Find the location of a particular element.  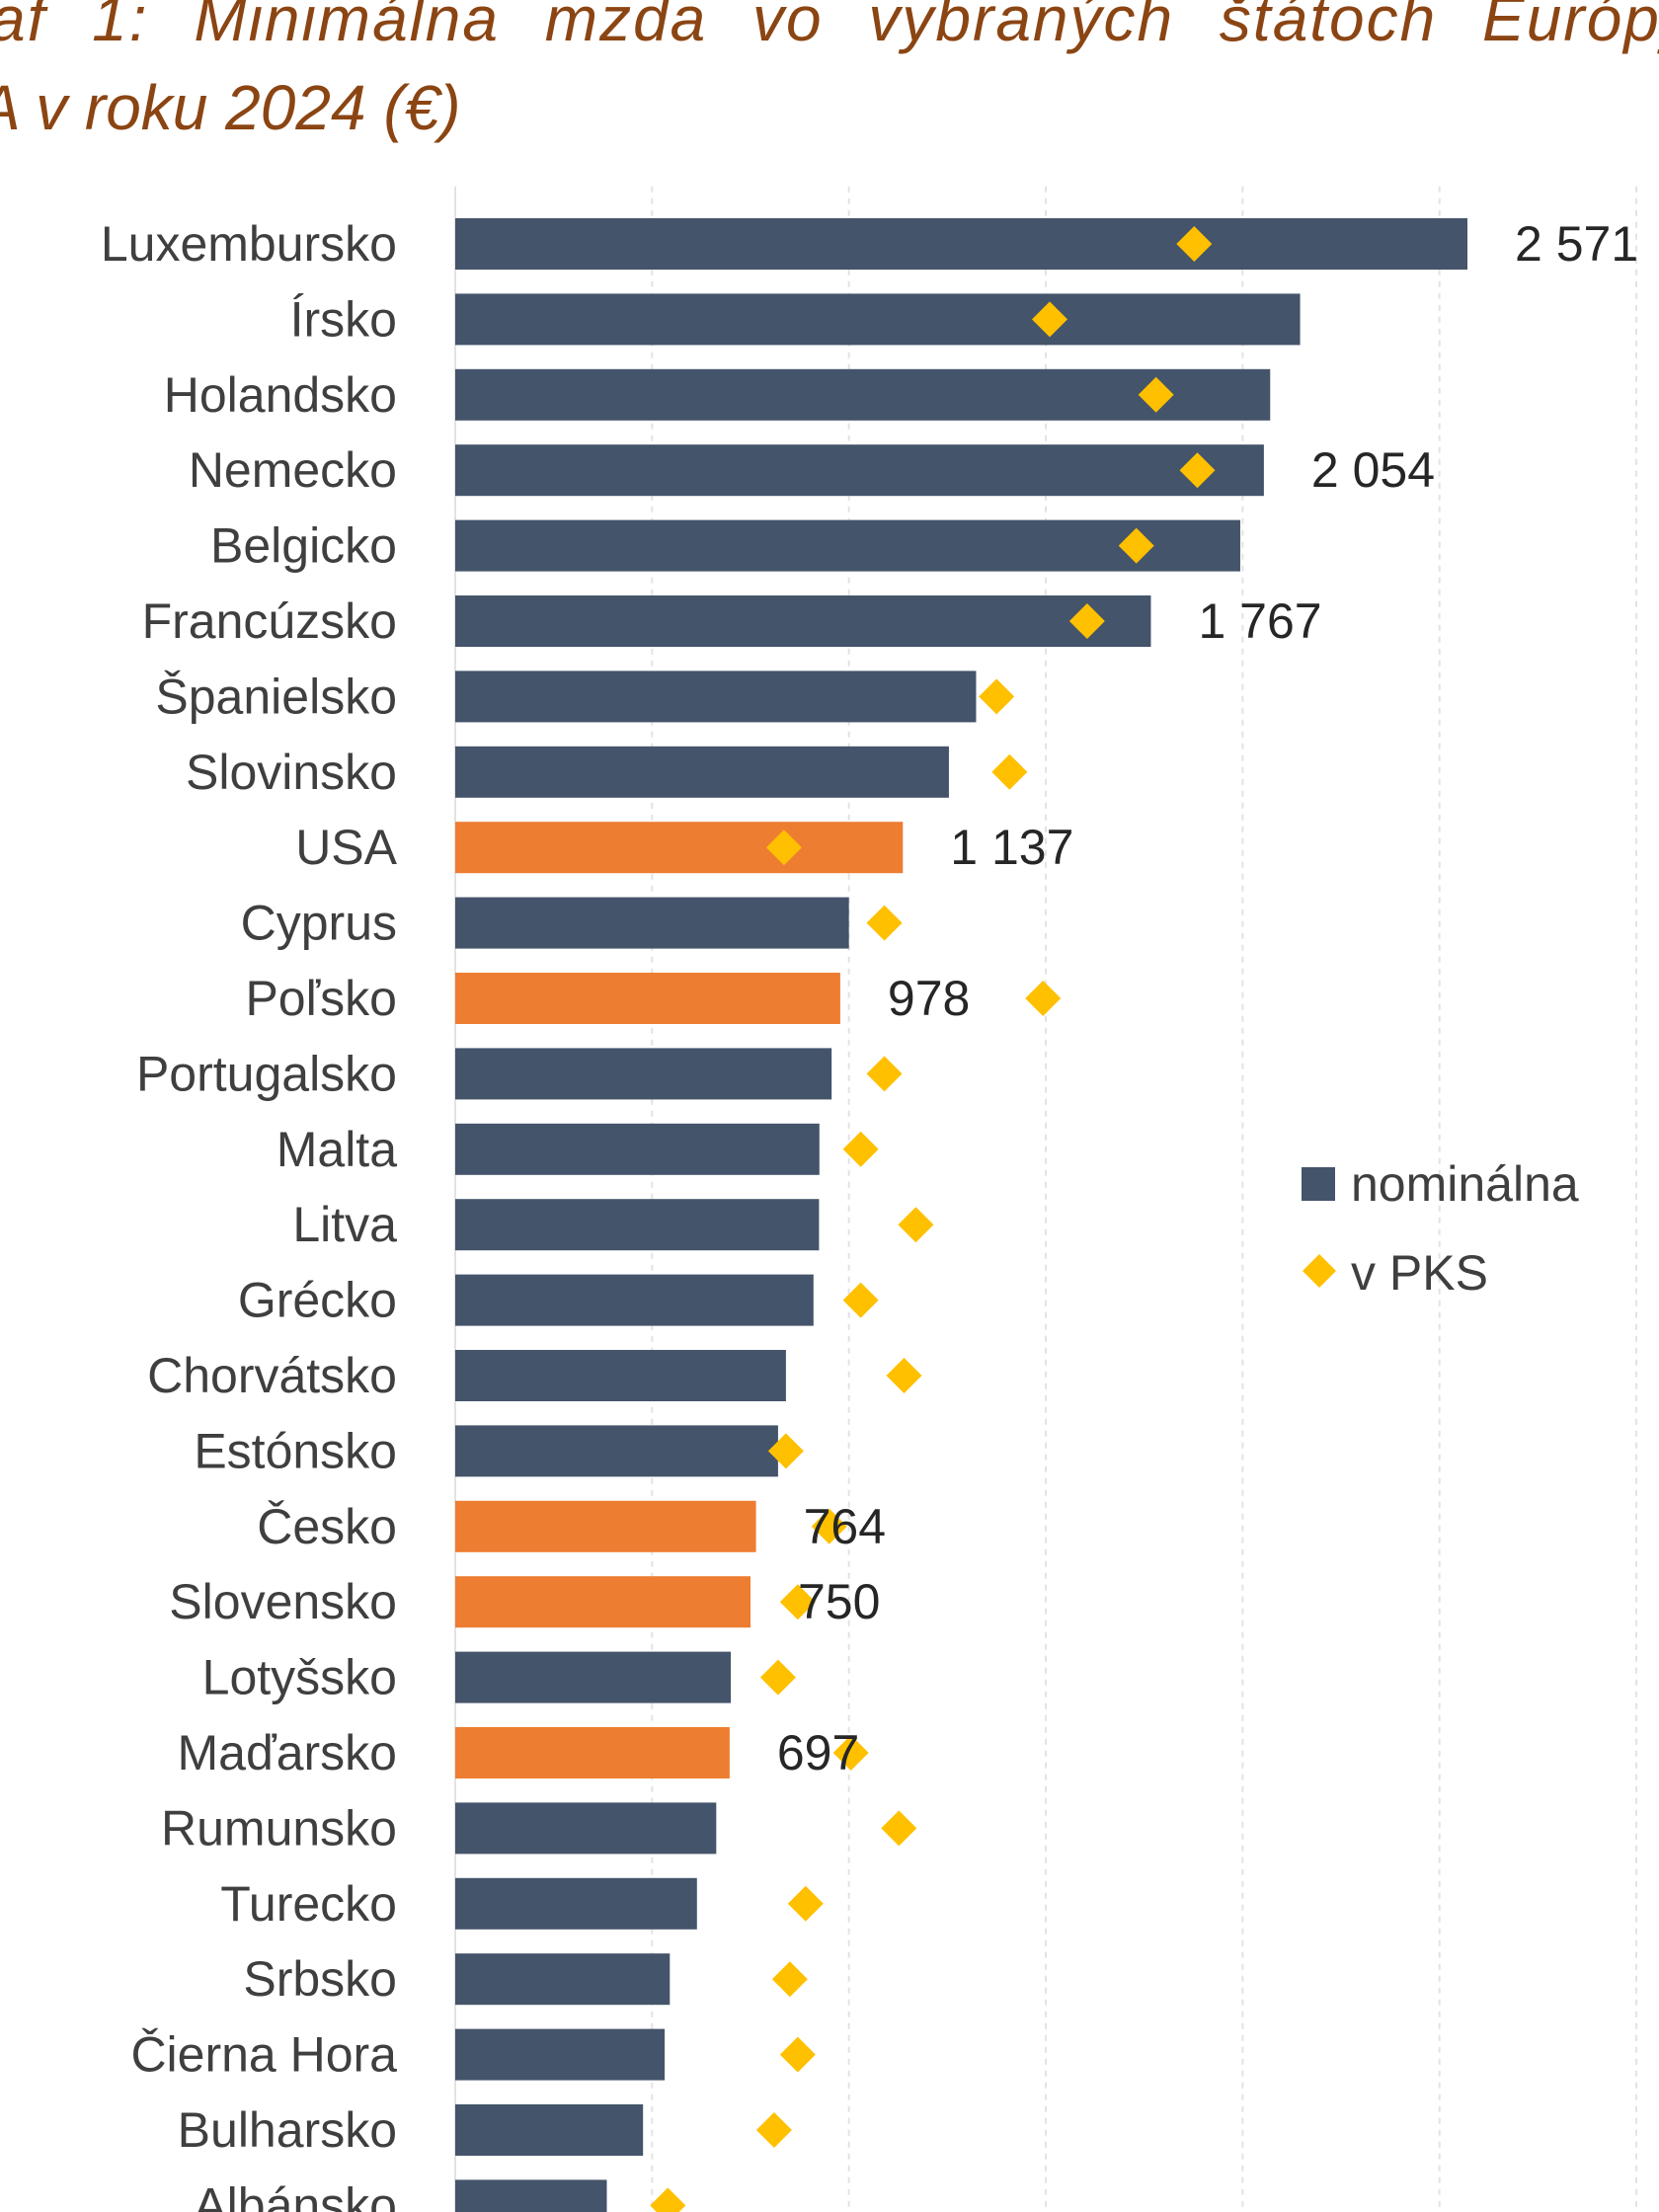

category-label-13: Litva is located at coordinates (345, 1224).